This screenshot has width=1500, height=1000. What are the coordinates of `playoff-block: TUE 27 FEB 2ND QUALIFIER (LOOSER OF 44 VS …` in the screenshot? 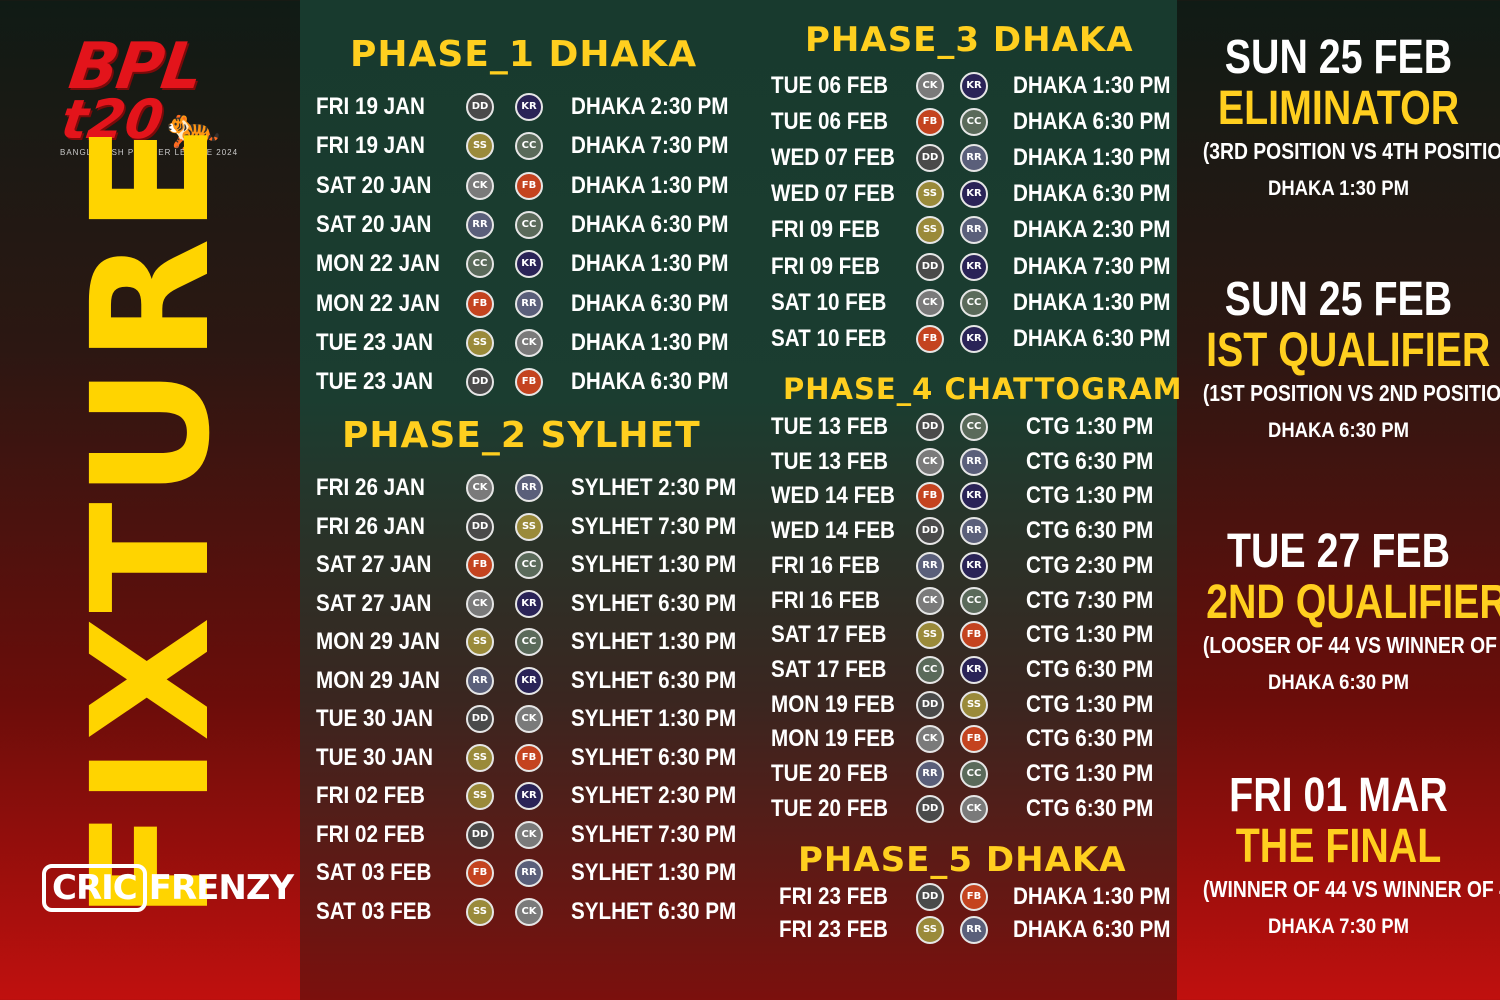 It's located at (1338, 609).